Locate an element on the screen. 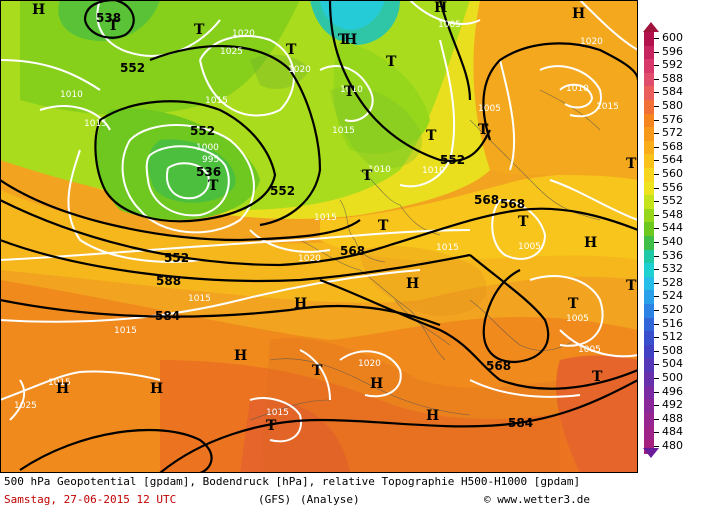  legend-value: 536 is located at coordinates (672, 255).